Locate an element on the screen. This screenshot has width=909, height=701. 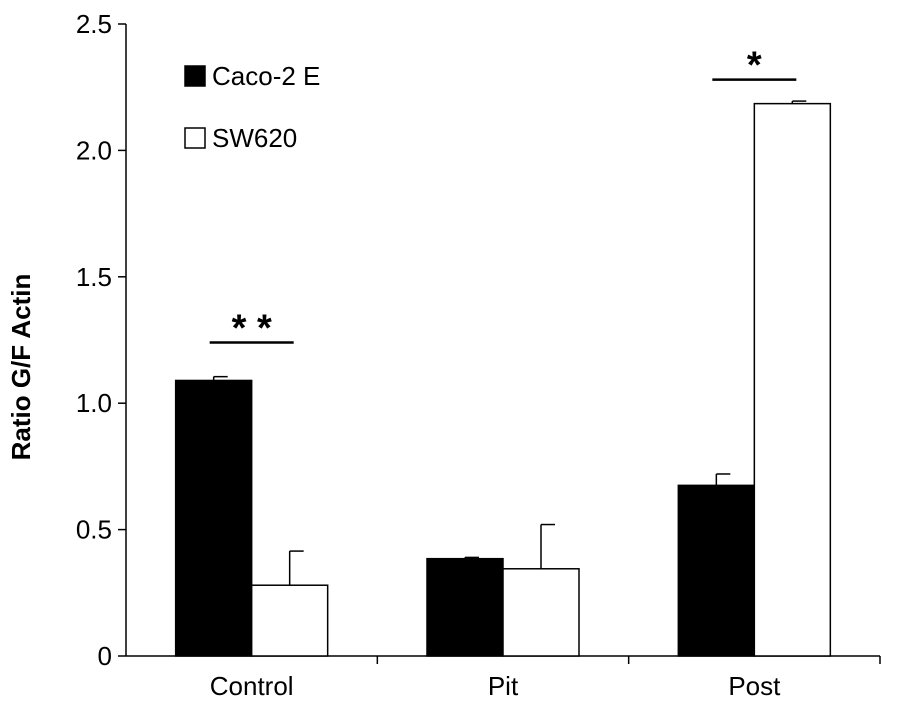
y-axis: 0 0.5 1.0 1.5 2.0 2.5 is located at coordinates (101, 340).